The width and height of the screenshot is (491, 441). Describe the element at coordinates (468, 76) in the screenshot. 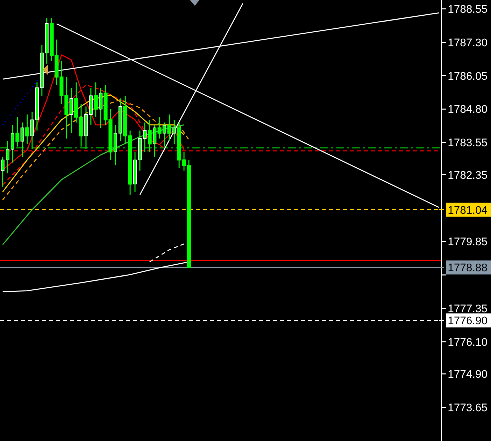

I see `y-tick-label: 1786.05` at that location.